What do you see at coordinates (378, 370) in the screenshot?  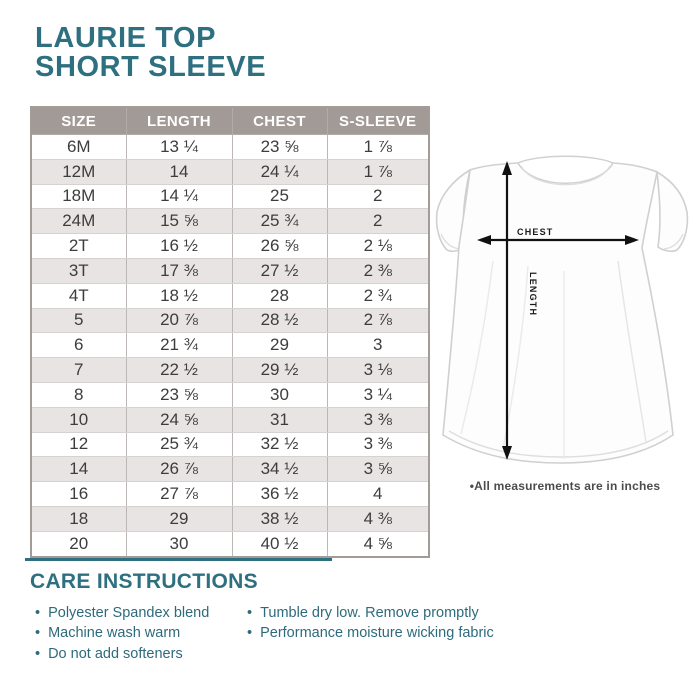 I see `table-cell: 3 ⅛` at bounding box center [378, 370].